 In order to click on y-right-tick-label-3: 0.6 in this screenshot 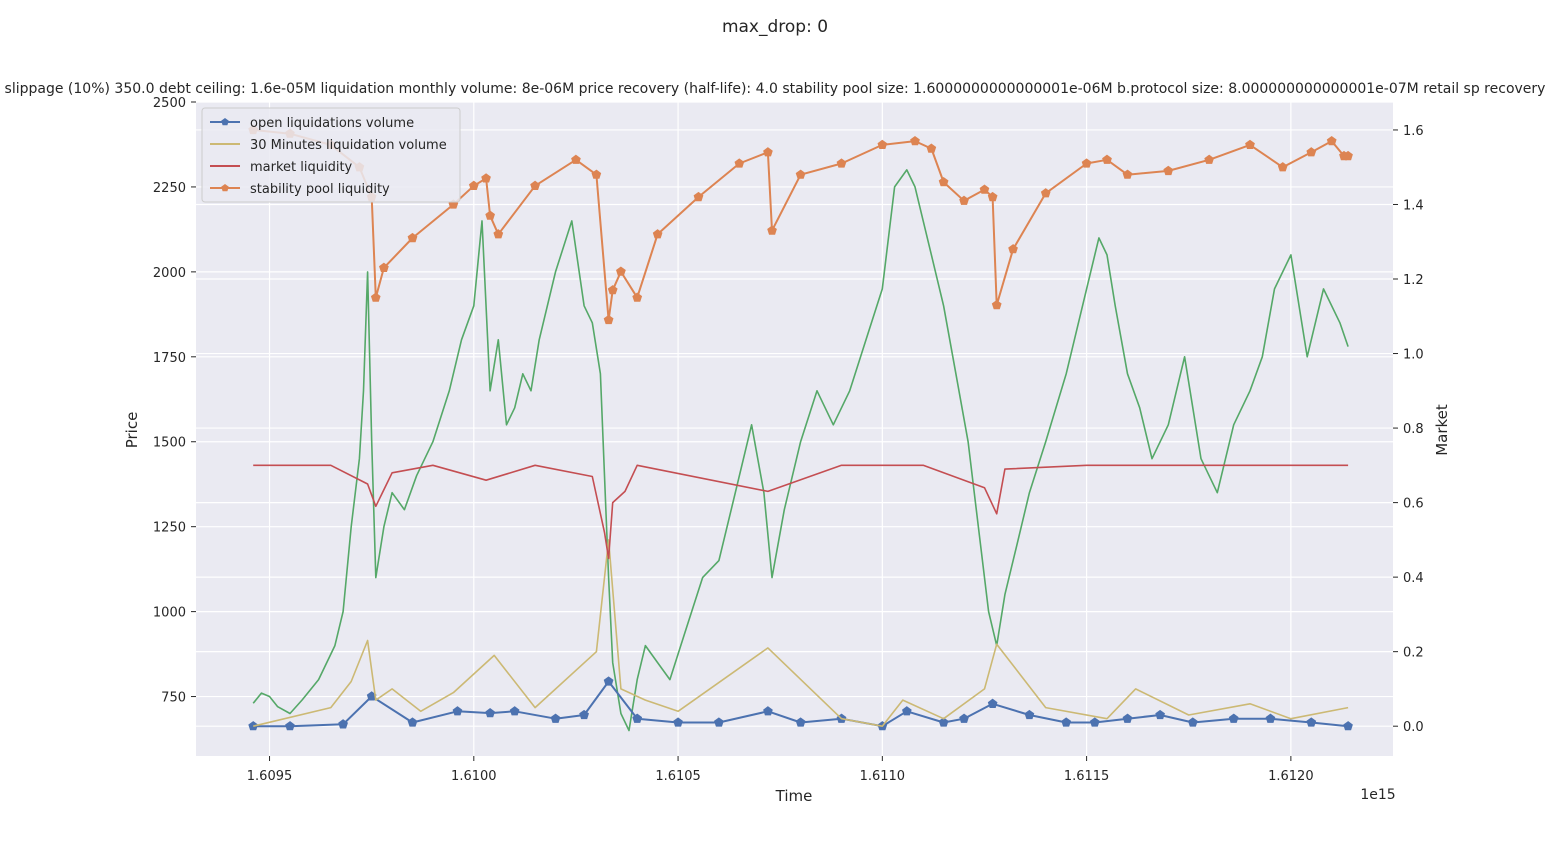, I will do `click(1413, 504)`.